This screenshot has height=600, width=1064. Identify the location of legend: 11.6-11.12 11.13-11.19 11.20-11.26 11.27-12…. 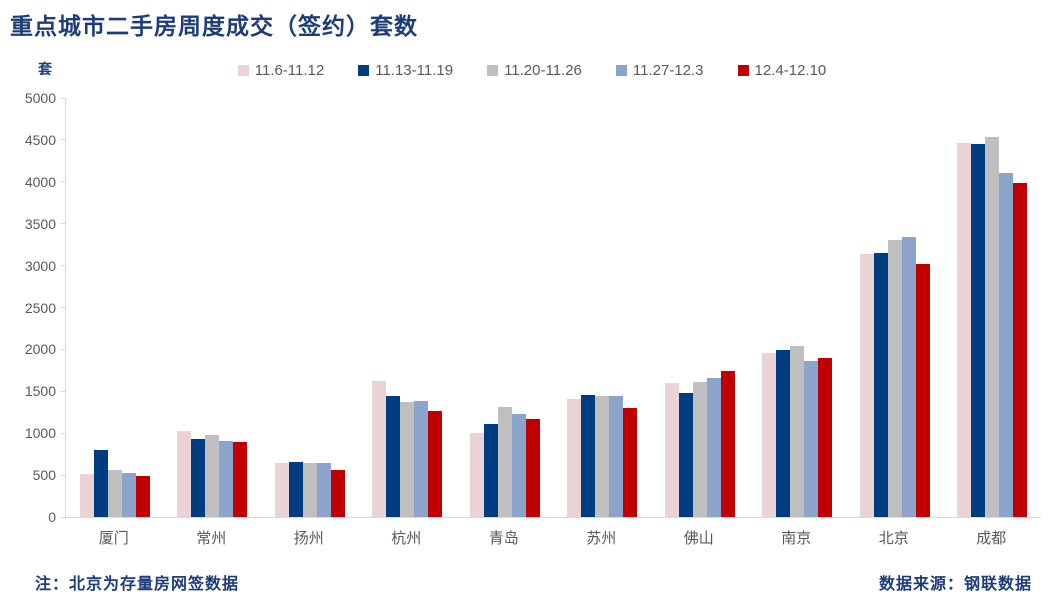
(532, 70).